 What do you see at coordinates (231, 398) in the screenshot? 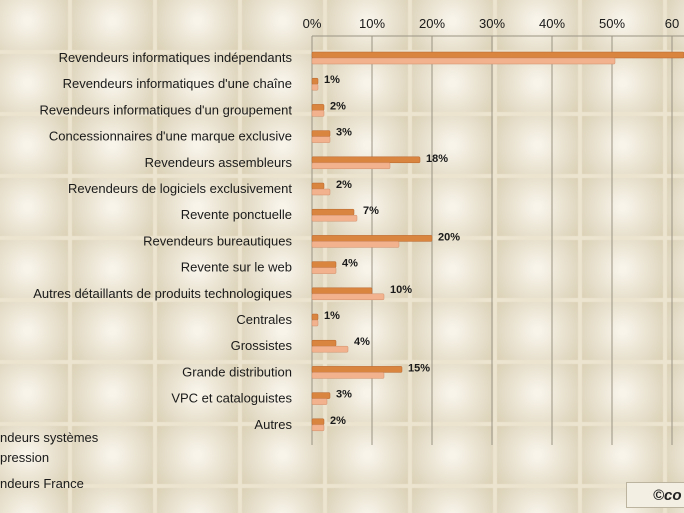
I see `category-label: VPC et cataloguistes` at bounding box center [231, 398].